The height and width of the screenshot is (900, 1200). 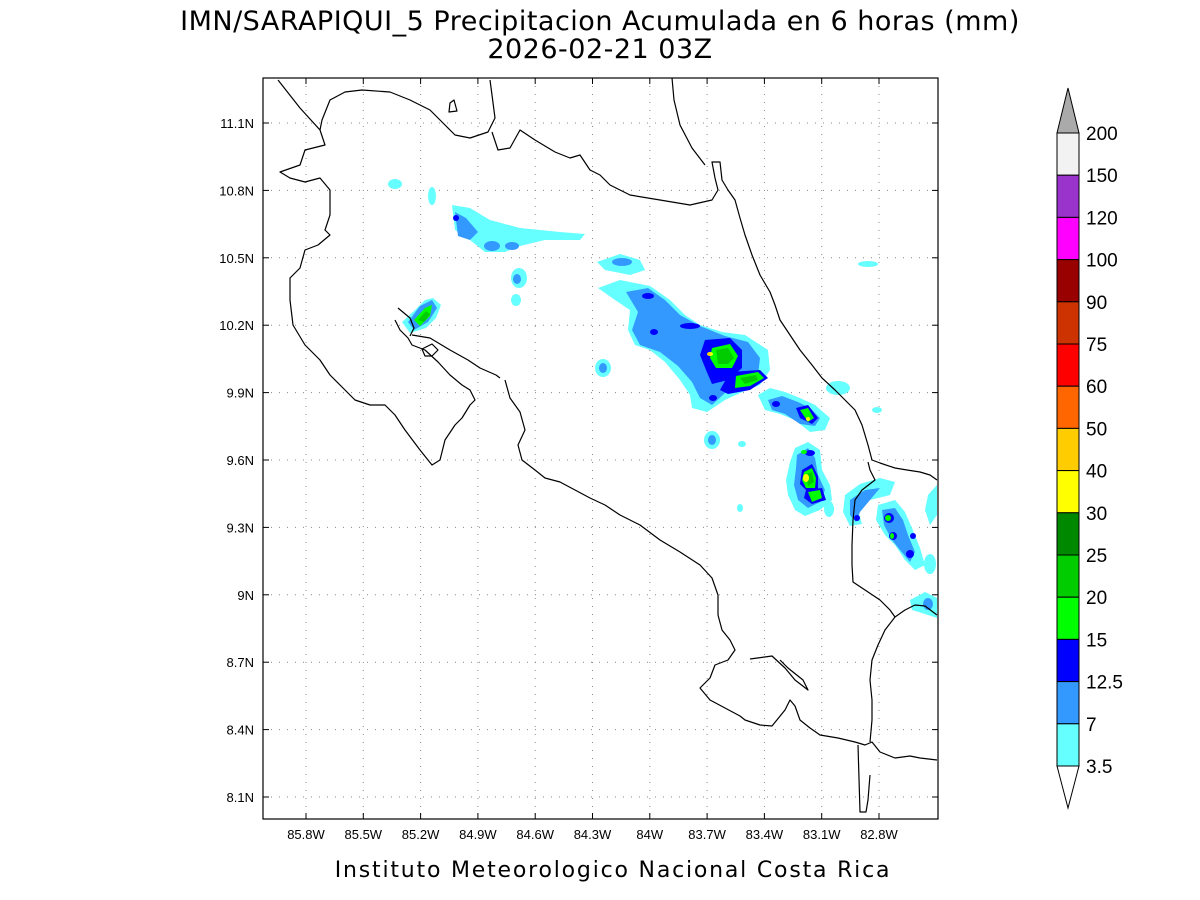 What do you see at coordinates (245, 595) in the screenshot?
I see `lat-tick-label: 9N` at bounding box center [245, 595].